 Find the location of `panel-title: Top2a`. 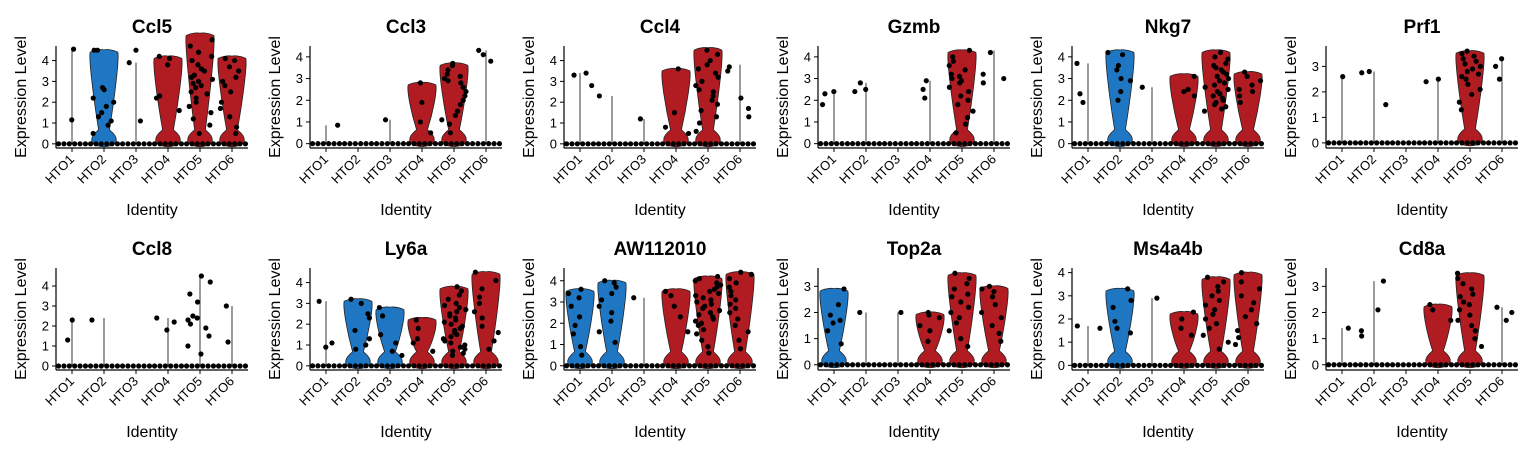

panel-title: Top2a is located at coordinates (914, 249).